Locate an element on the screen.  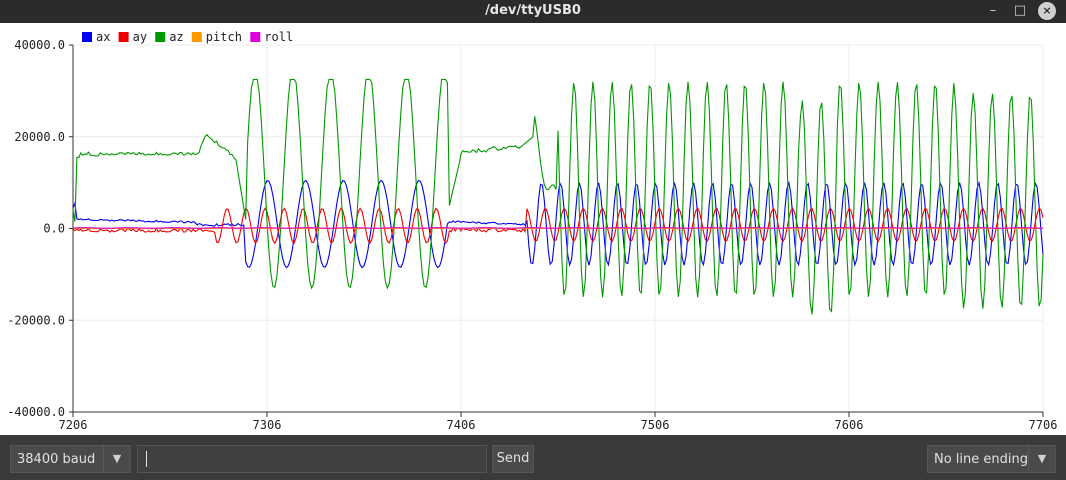
y-tick-label: -20000.0 is located at coordinates (36, 320).